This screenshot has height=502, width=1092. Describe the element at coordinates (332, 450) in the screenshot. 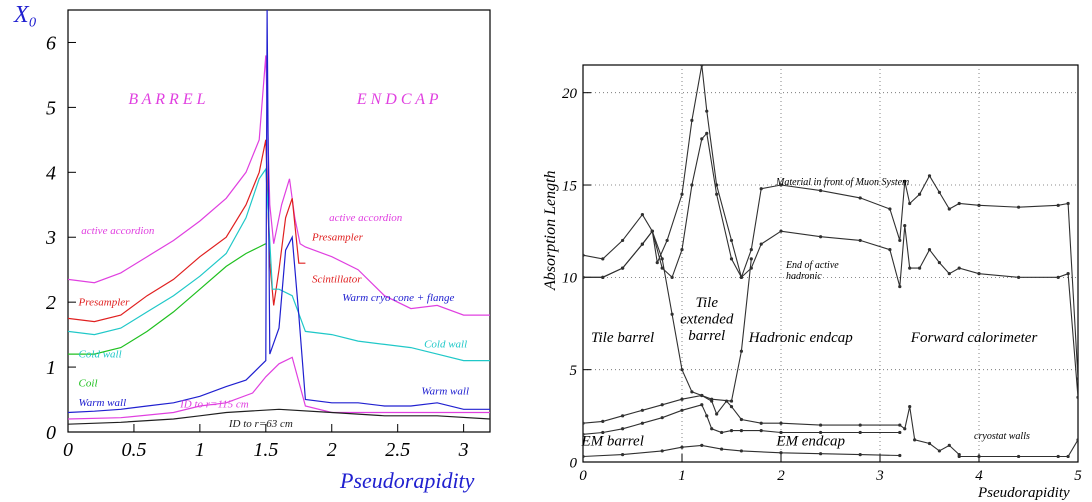

I see `x-tick-label: 2` at that location.